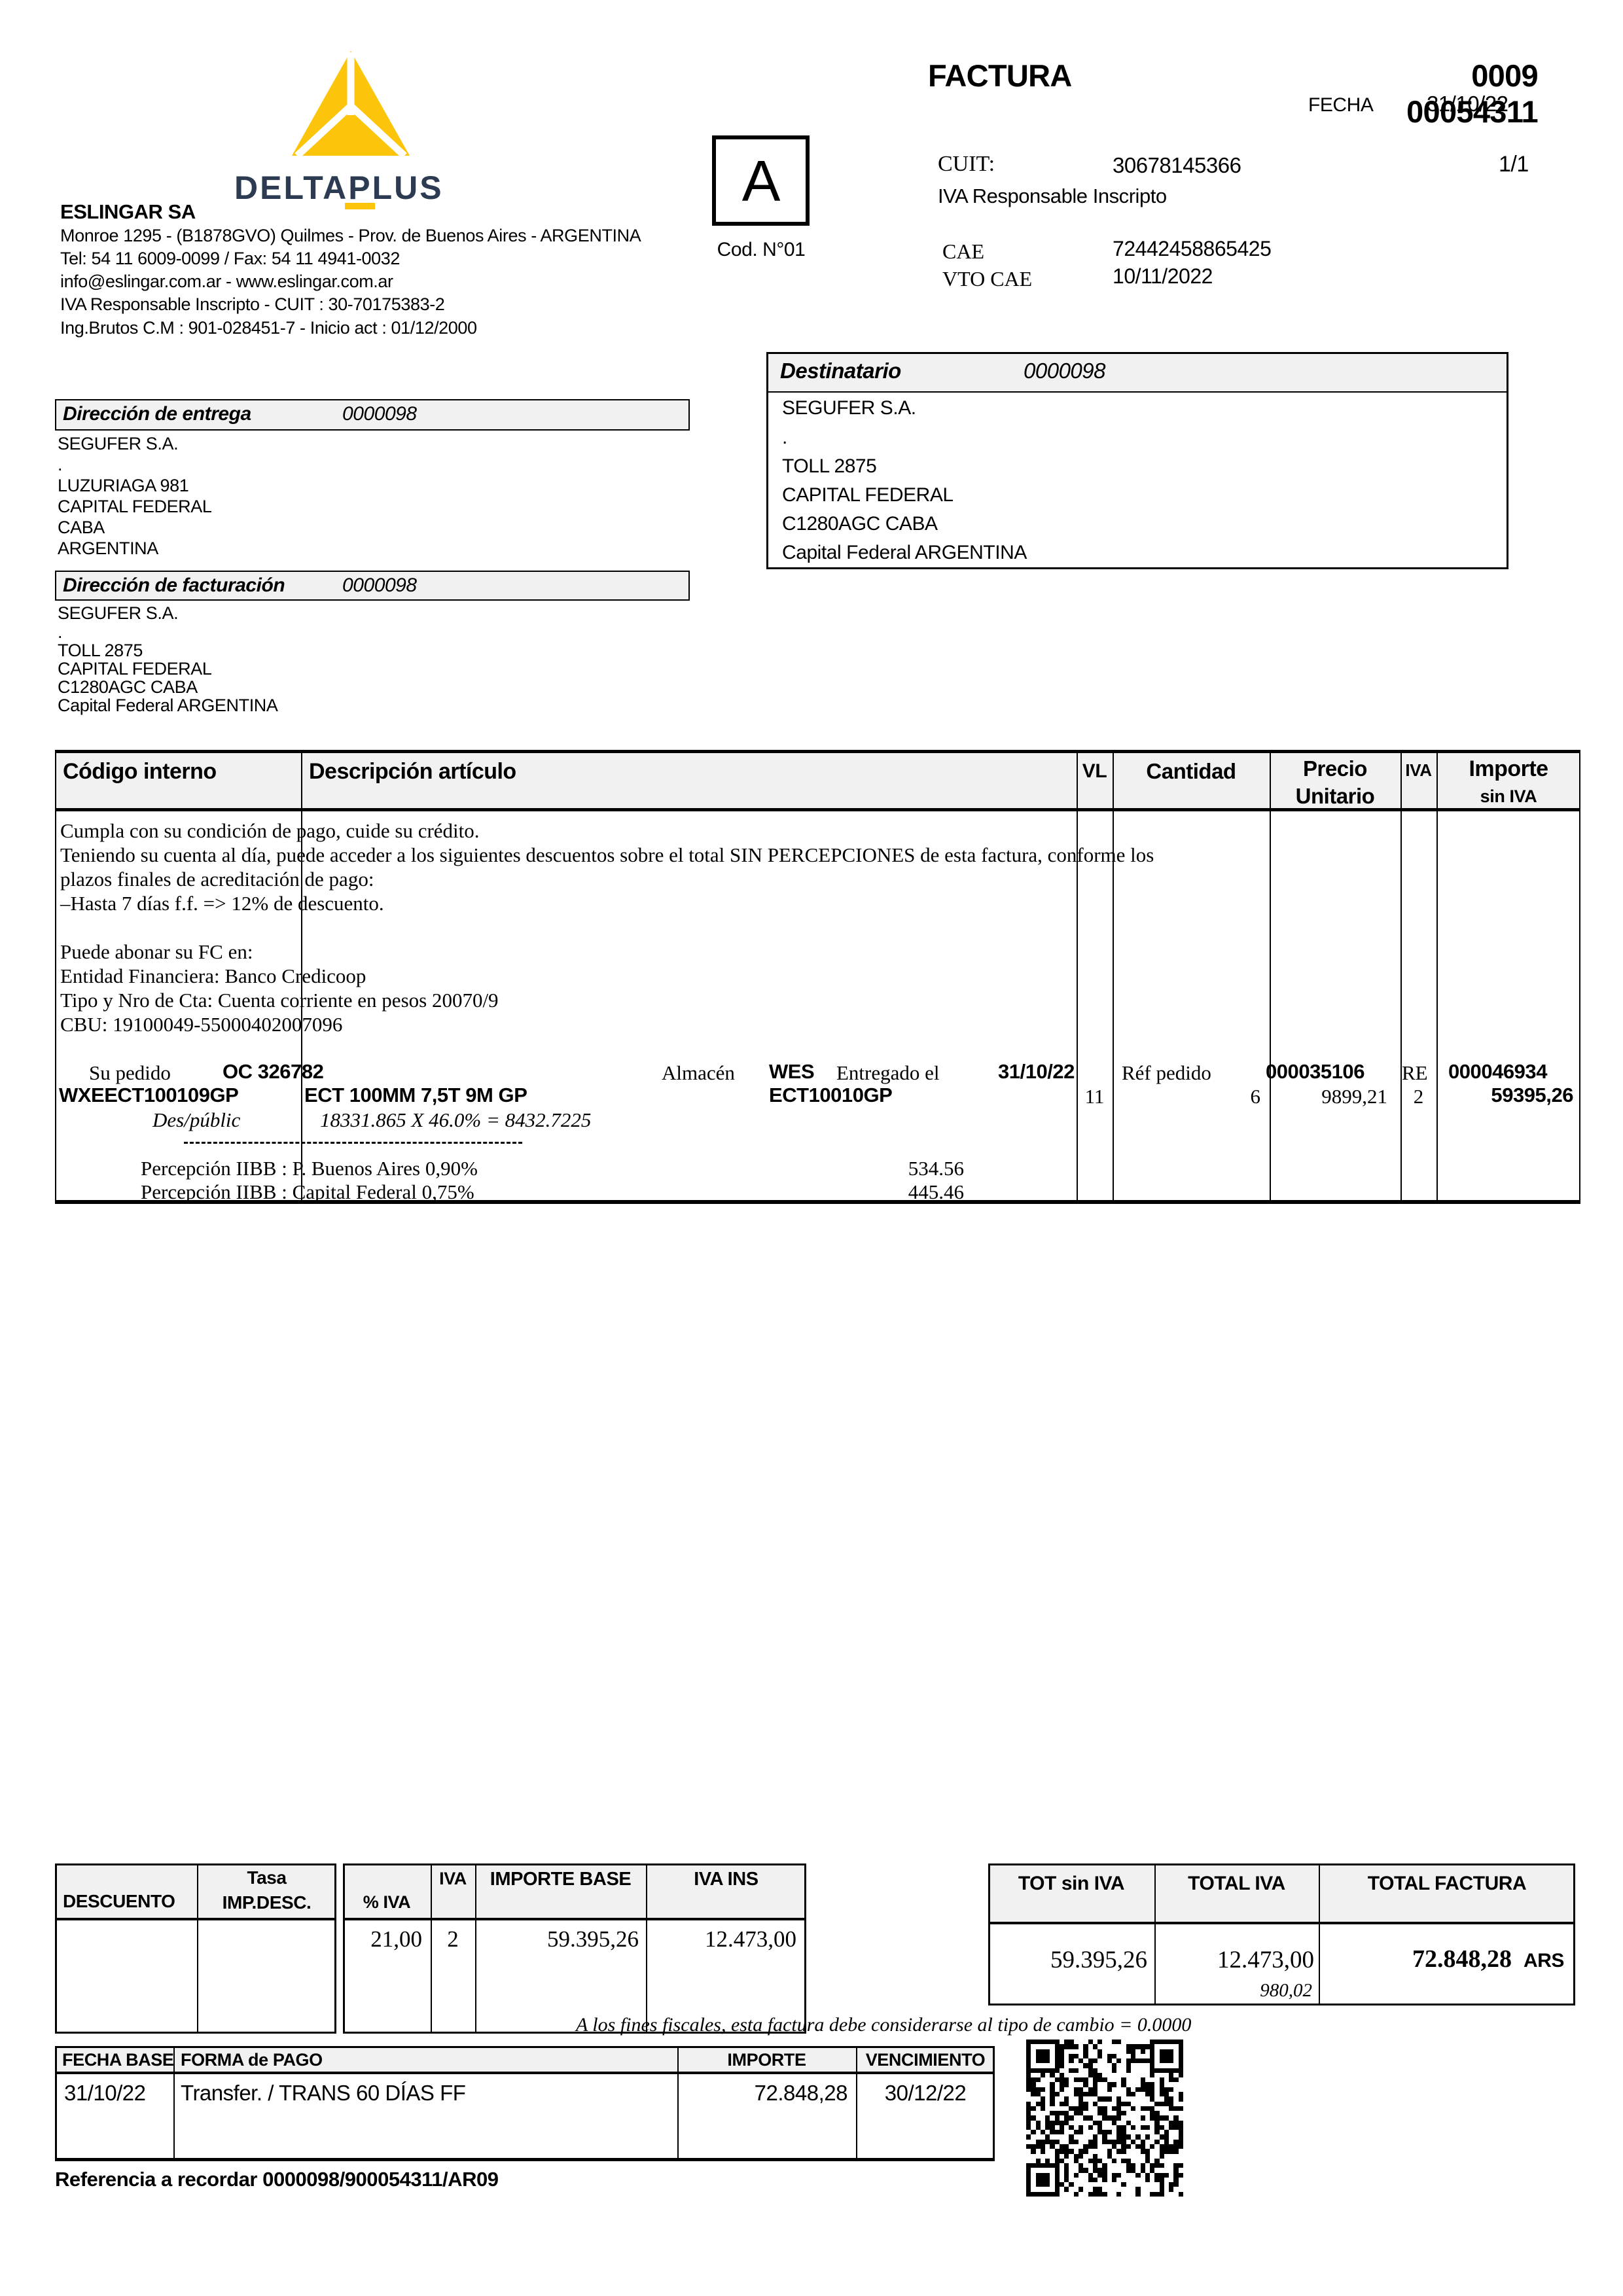 Image resolution: width=1623 pixels, height=2296 pixels. What do you see at coordinates (888, 1072) in the screenshot?
I see `entregado-label: Entregado el` at bounding box center [888, 1072].